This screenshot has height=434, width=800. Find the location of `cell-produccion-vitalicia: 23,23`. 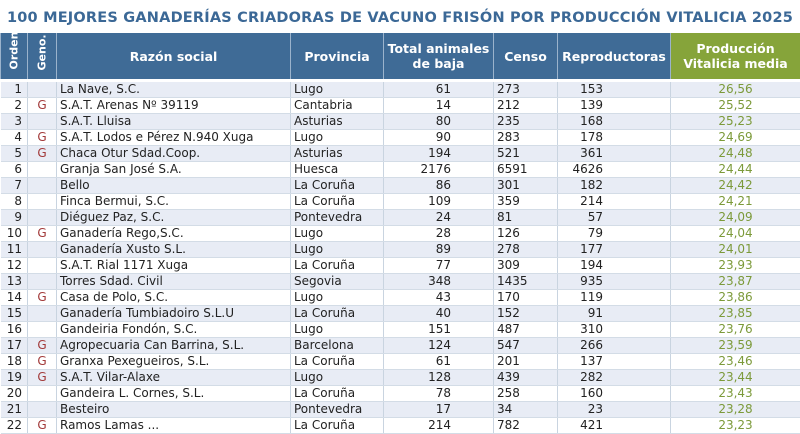

cell-produccion-vitalicia: 23,23 is located at coordinates (735, 426).